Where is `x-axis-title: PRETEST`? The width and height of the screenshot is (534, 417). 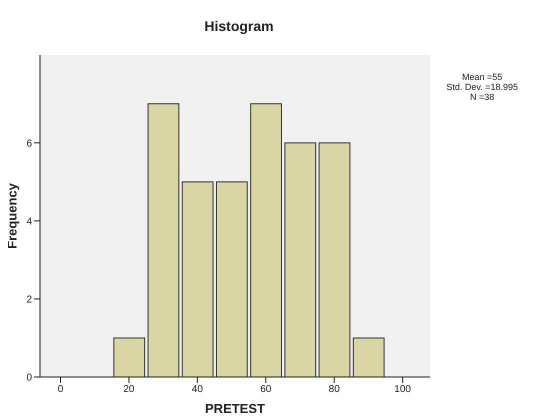
x-axis-title: PRETEST is located at coordinates (235, 408).